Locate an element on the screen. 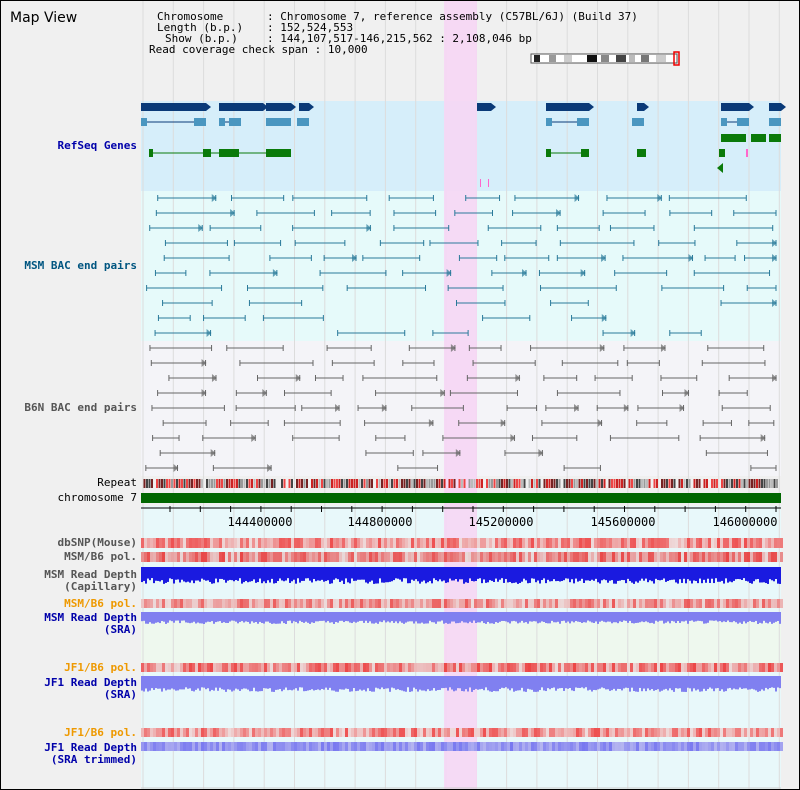  track-label-refseq: RefSeq Genes is located at coordinates (97, 145).